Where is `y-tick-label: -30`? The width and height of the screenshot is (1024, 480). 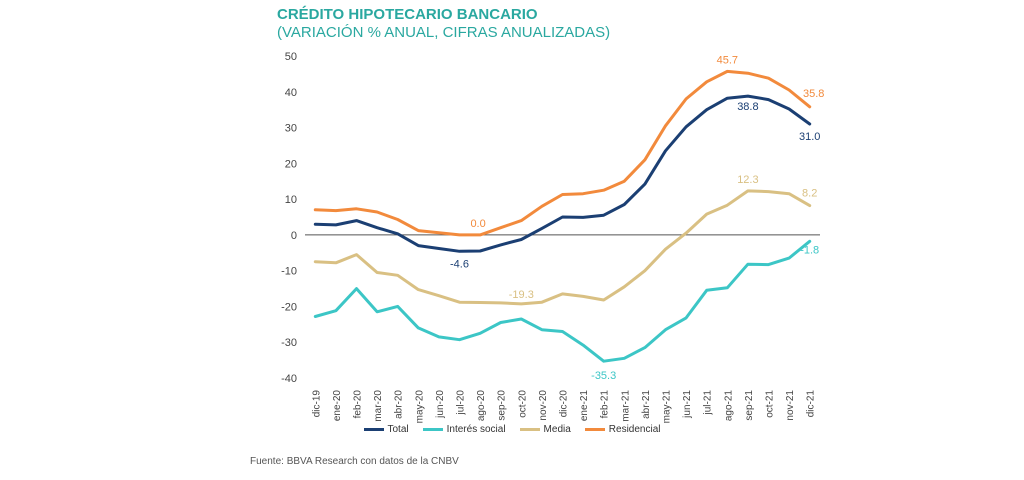
y-tick-label: -30 is located at coordinates (289, 343).